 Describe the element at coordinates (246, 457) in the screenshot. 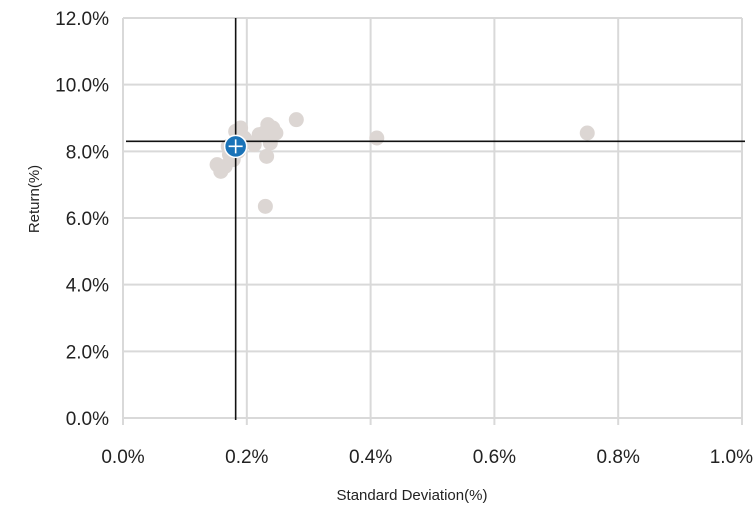

I see `x-tick-label: 0.2%` at that location.